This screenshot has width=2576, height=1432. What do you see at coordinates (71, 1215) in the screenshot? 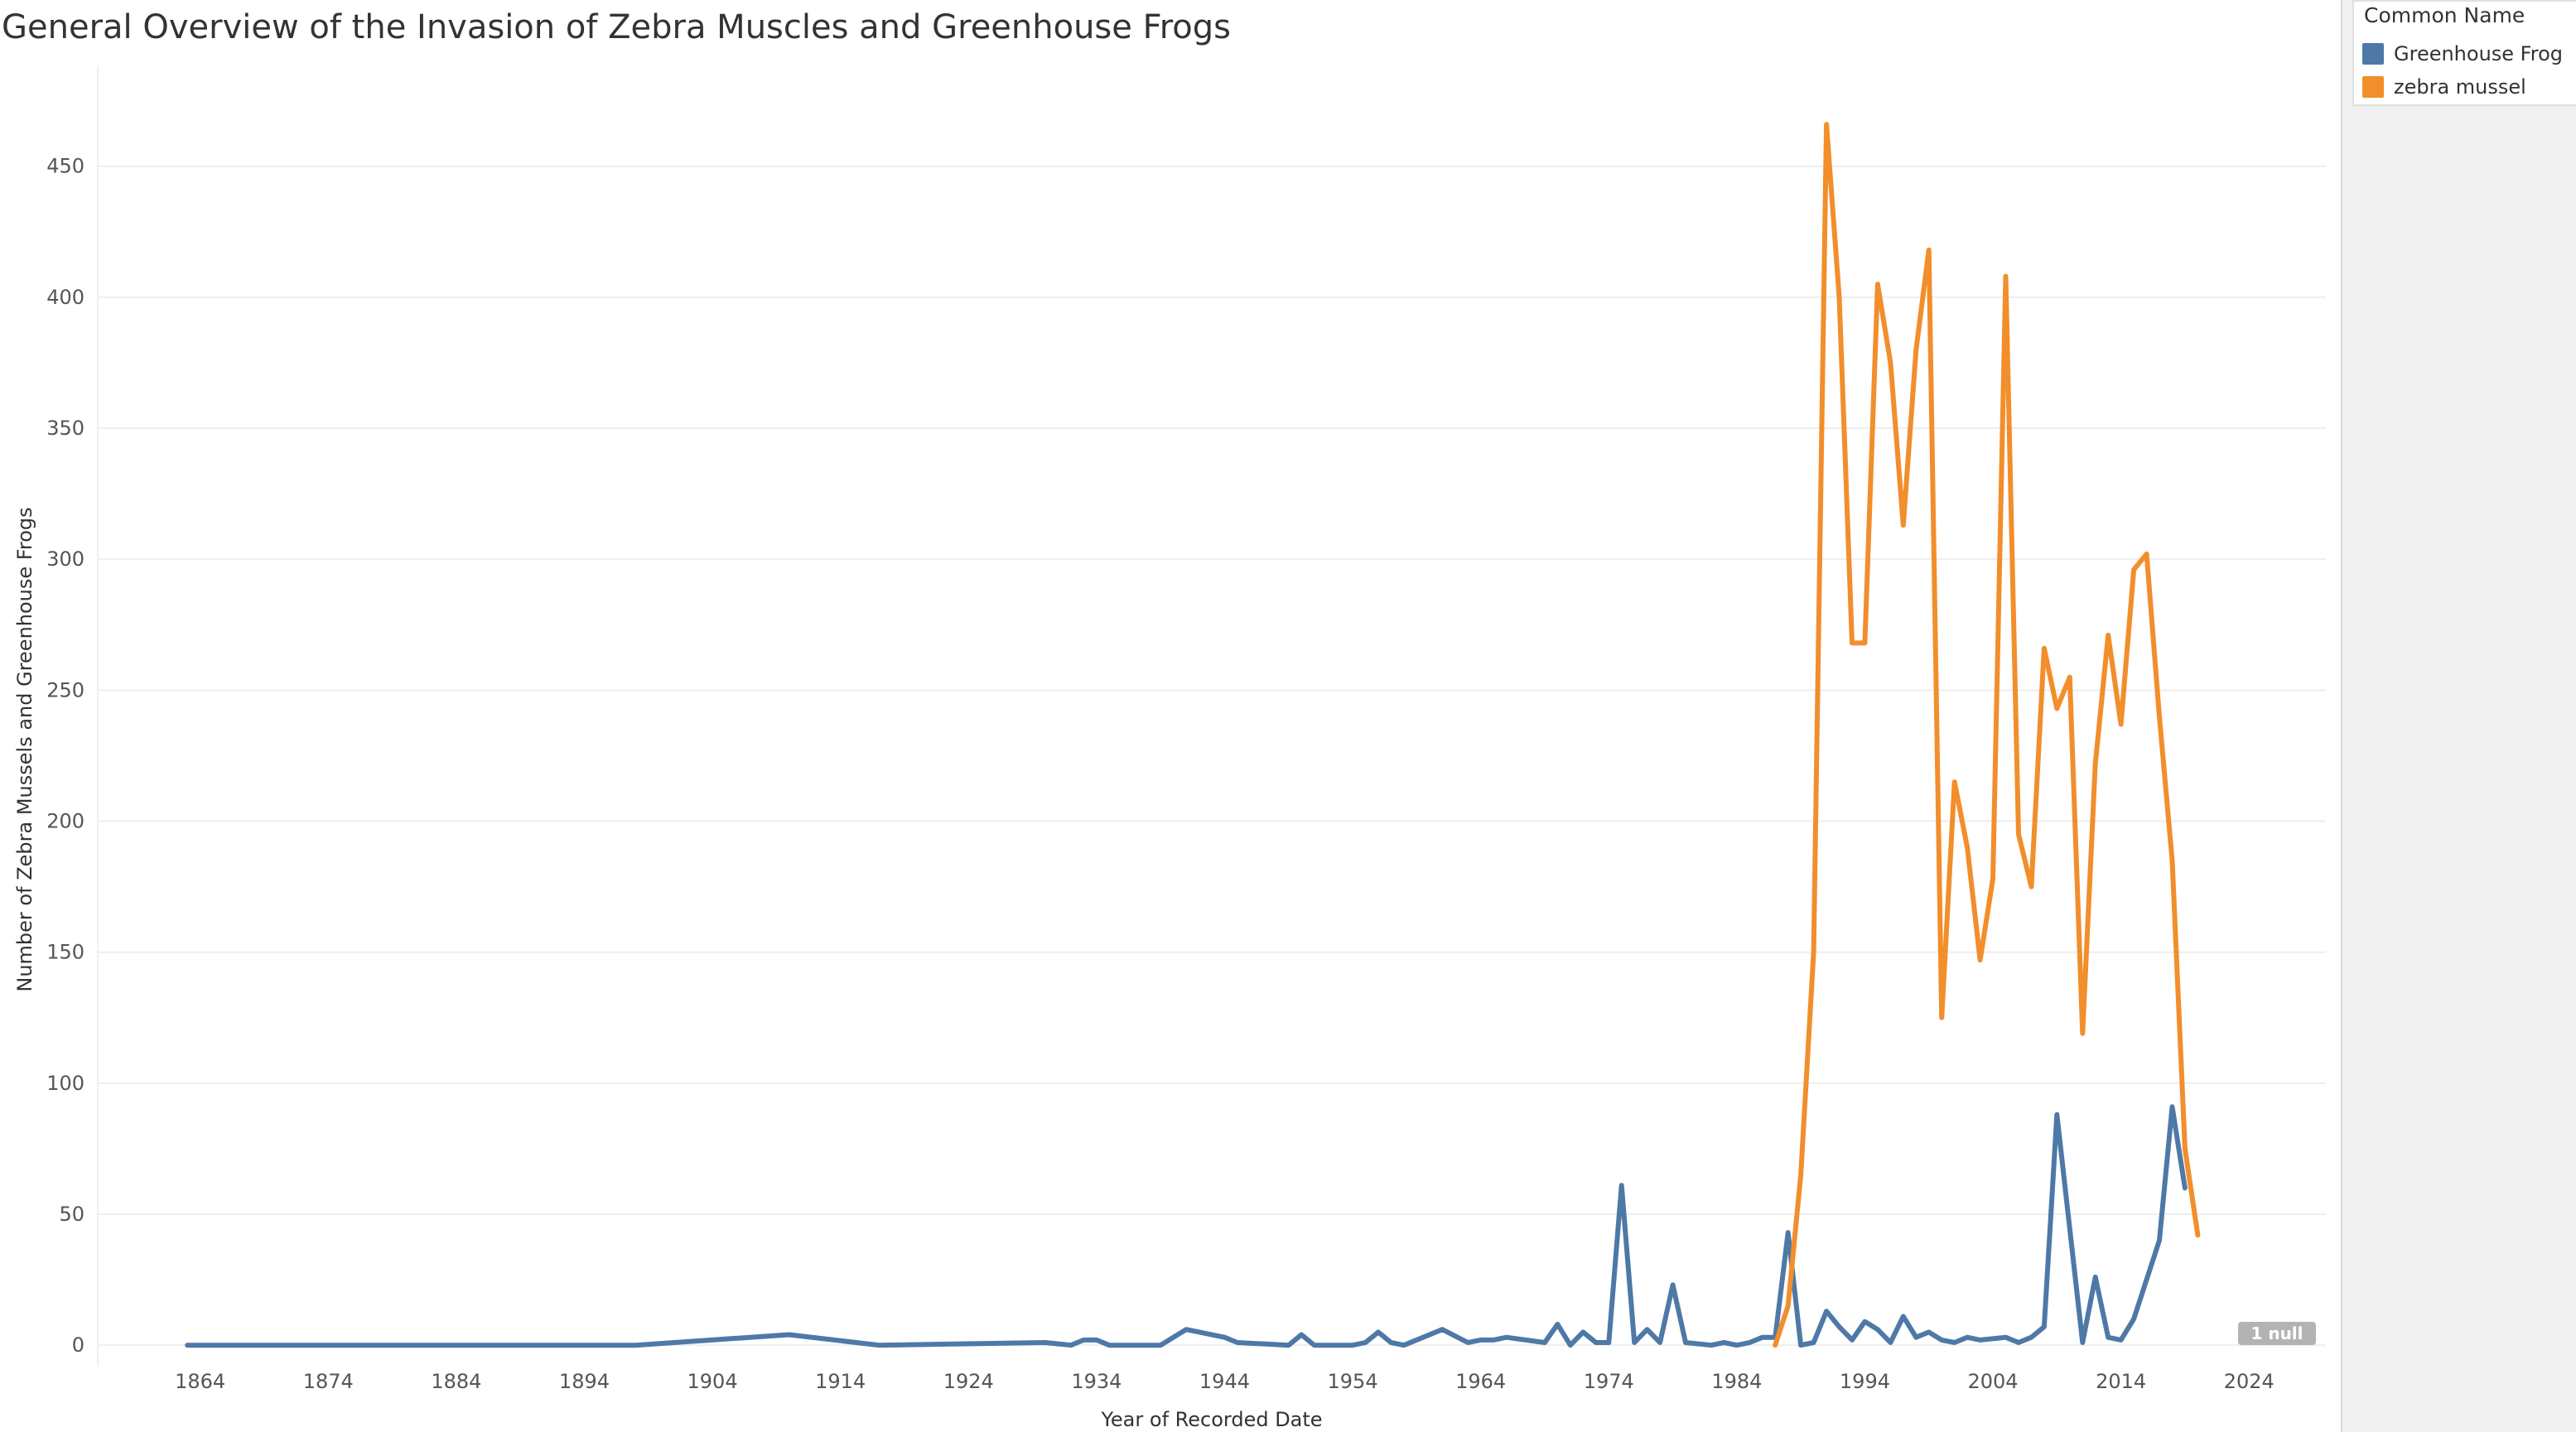
I see `y-tick-label: 50` at bounding box center [71, 1215].